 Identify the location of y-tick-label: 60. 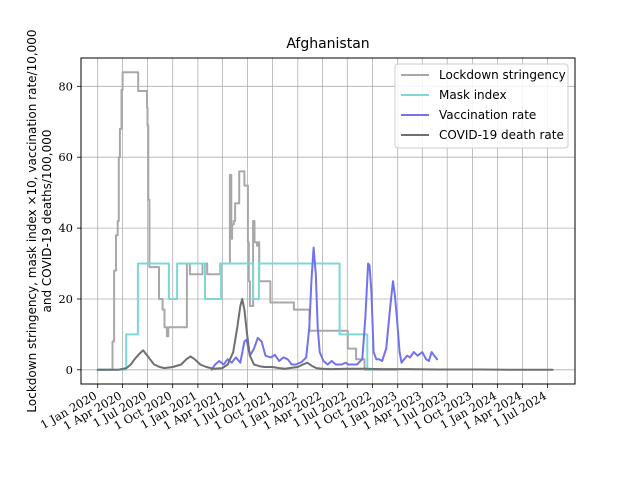
(65, 157).